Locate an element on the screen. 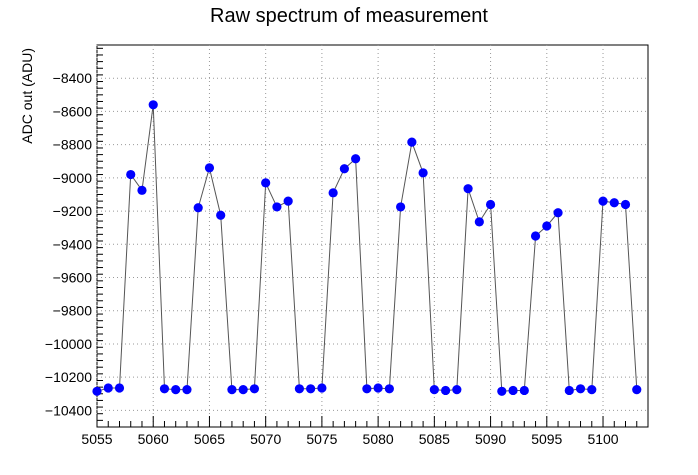 This screenshot has height=475, width=698. y-tick-label: −9000 is located at coordinates (73, 178).